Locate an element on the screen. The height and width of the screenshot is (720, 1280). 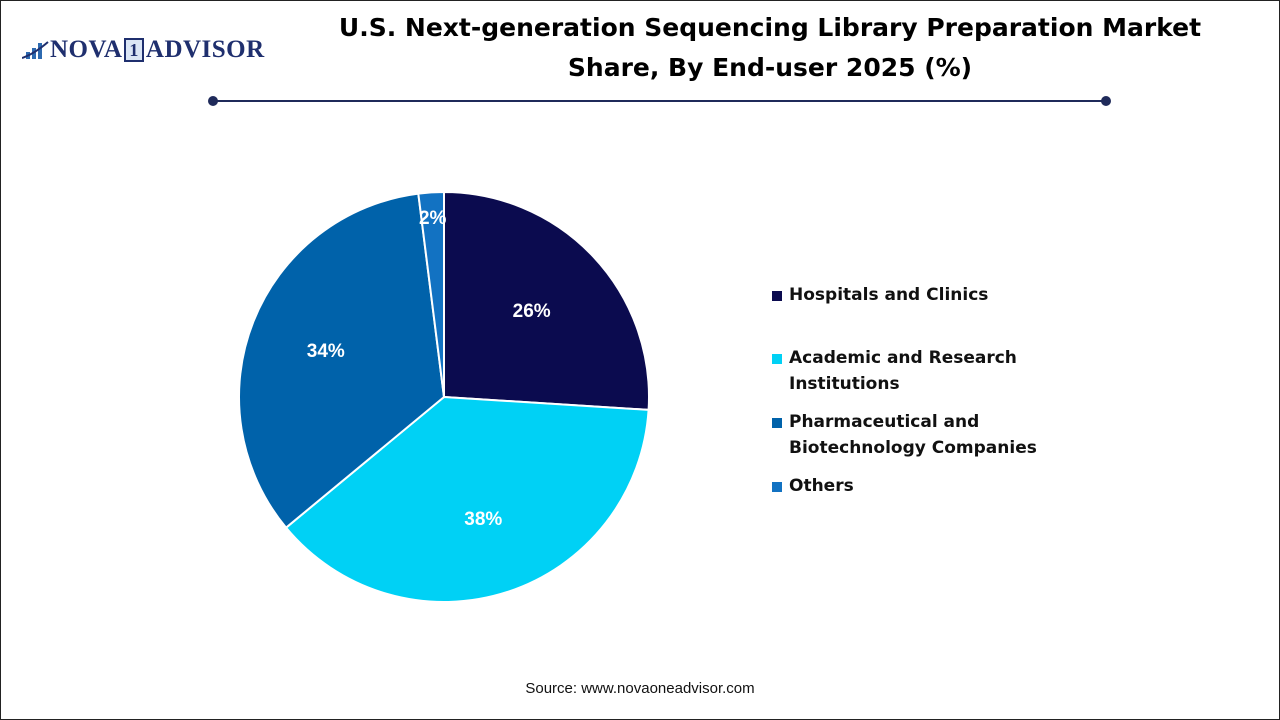
legend-item-academic: Academic and Research Institutions is located at coordinates (907, 371).